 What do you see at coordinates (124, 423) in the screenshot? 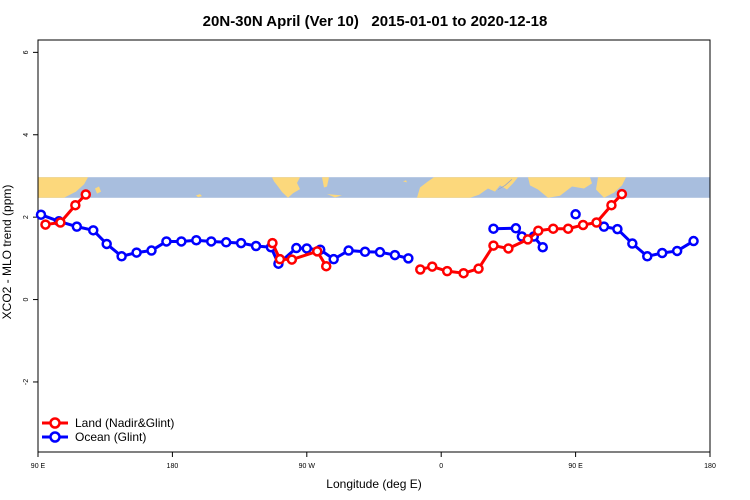
I see `legend-label-land: Land (Nadir&Glint)` at bounding box center [124, 423].